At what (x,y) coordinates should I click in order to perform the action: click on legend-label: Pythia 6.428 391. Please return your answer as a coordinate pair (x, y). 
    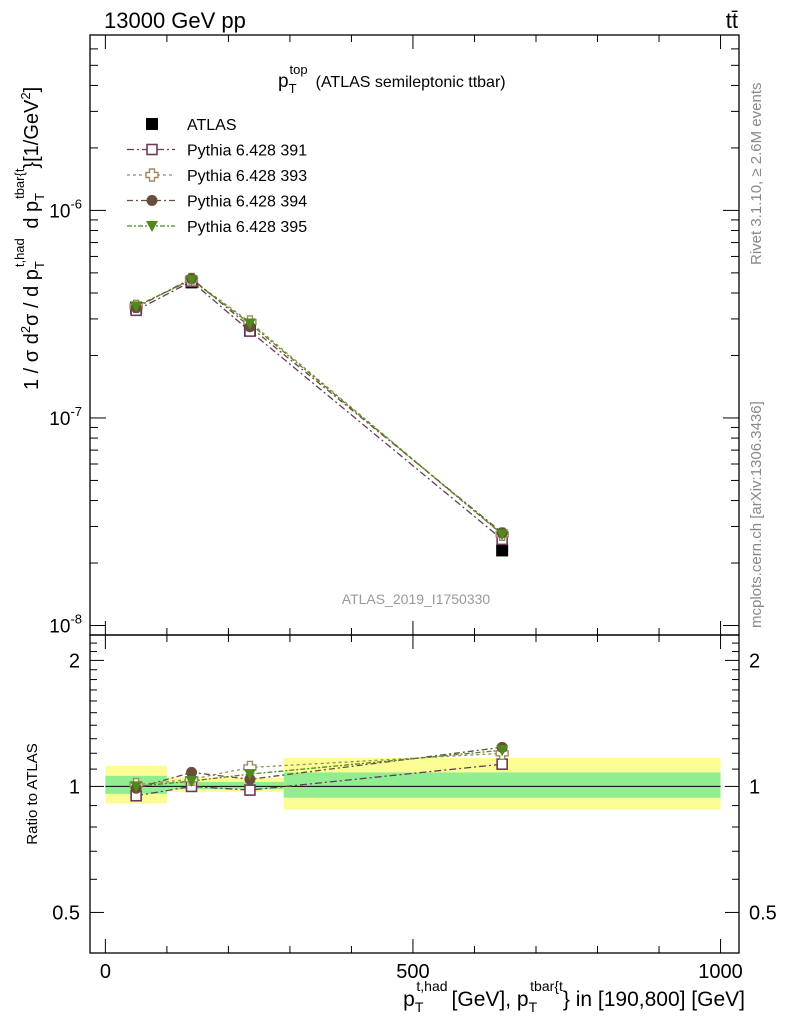
    Looking at the image, I should click on (247, 151).